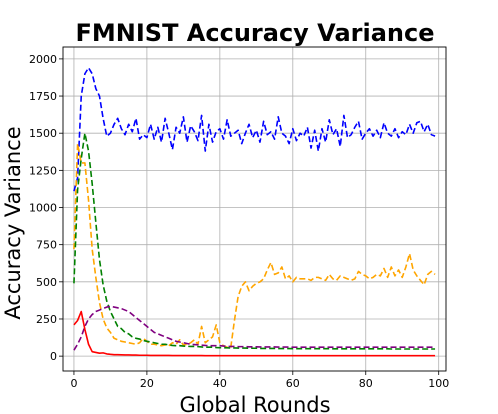 Image resolution: width=498 pixels, height=414 pixels. I want to click on y-tick-label: 2000, so click(43, 59).